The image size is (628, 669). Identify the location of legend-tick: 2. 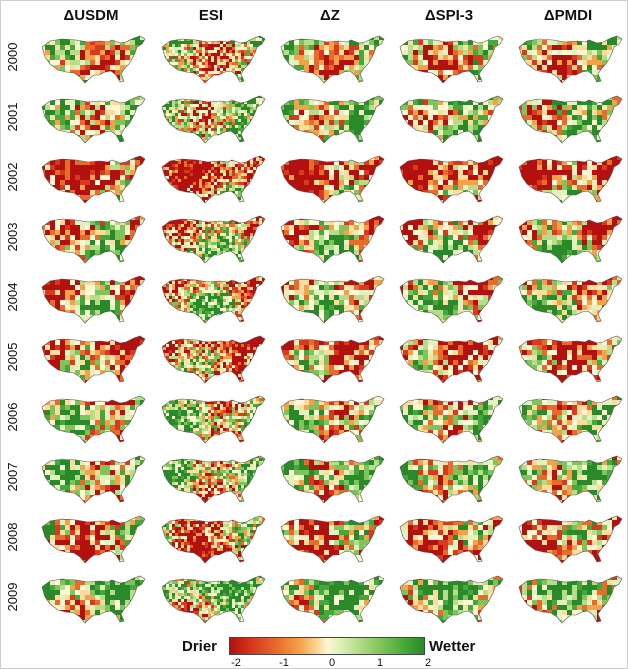
(428, 663).